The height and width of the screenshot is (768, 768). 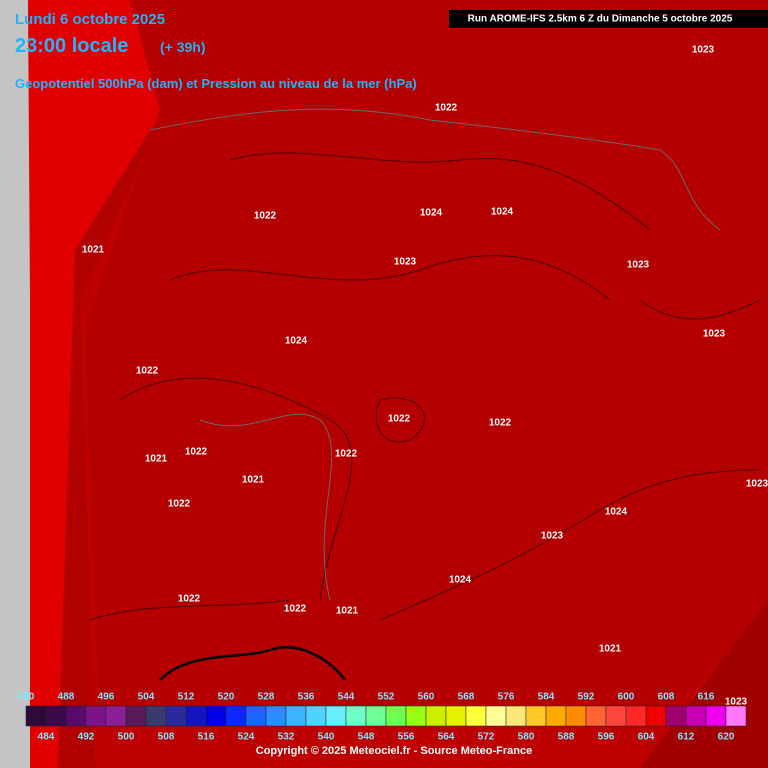 What do you see at coordinates (706, 697) in the screenshot?
I see `scale-label: 616` at bounding box center [706, 697].